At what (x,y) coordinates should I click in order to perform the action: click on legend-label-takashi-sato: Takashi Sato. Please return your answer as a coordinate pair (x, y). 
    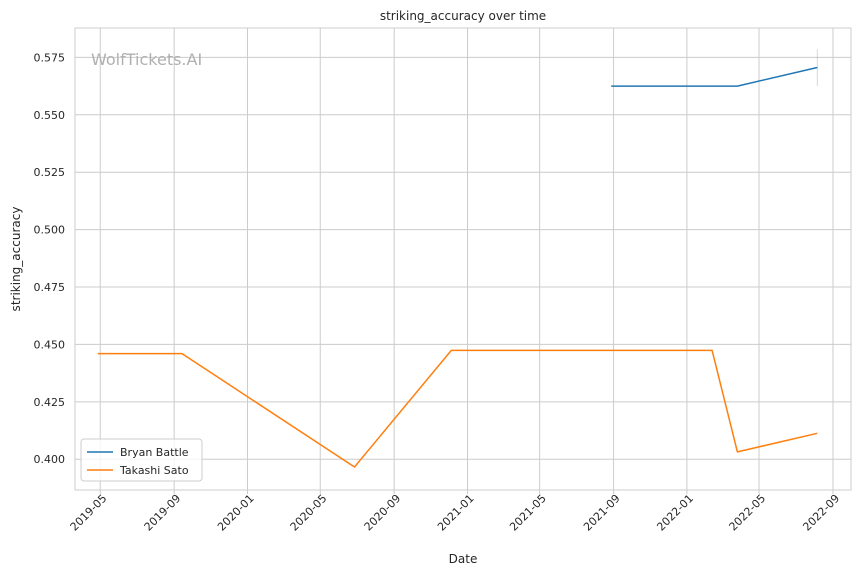
    Looking at the image, I should click on (154, 470).